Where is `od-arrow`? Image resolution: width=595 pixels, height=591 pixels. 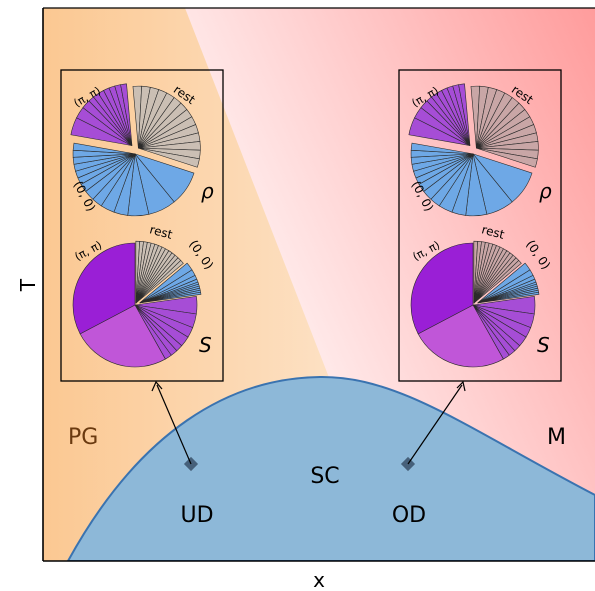 od-arrow is located at coordinates (435, 424).